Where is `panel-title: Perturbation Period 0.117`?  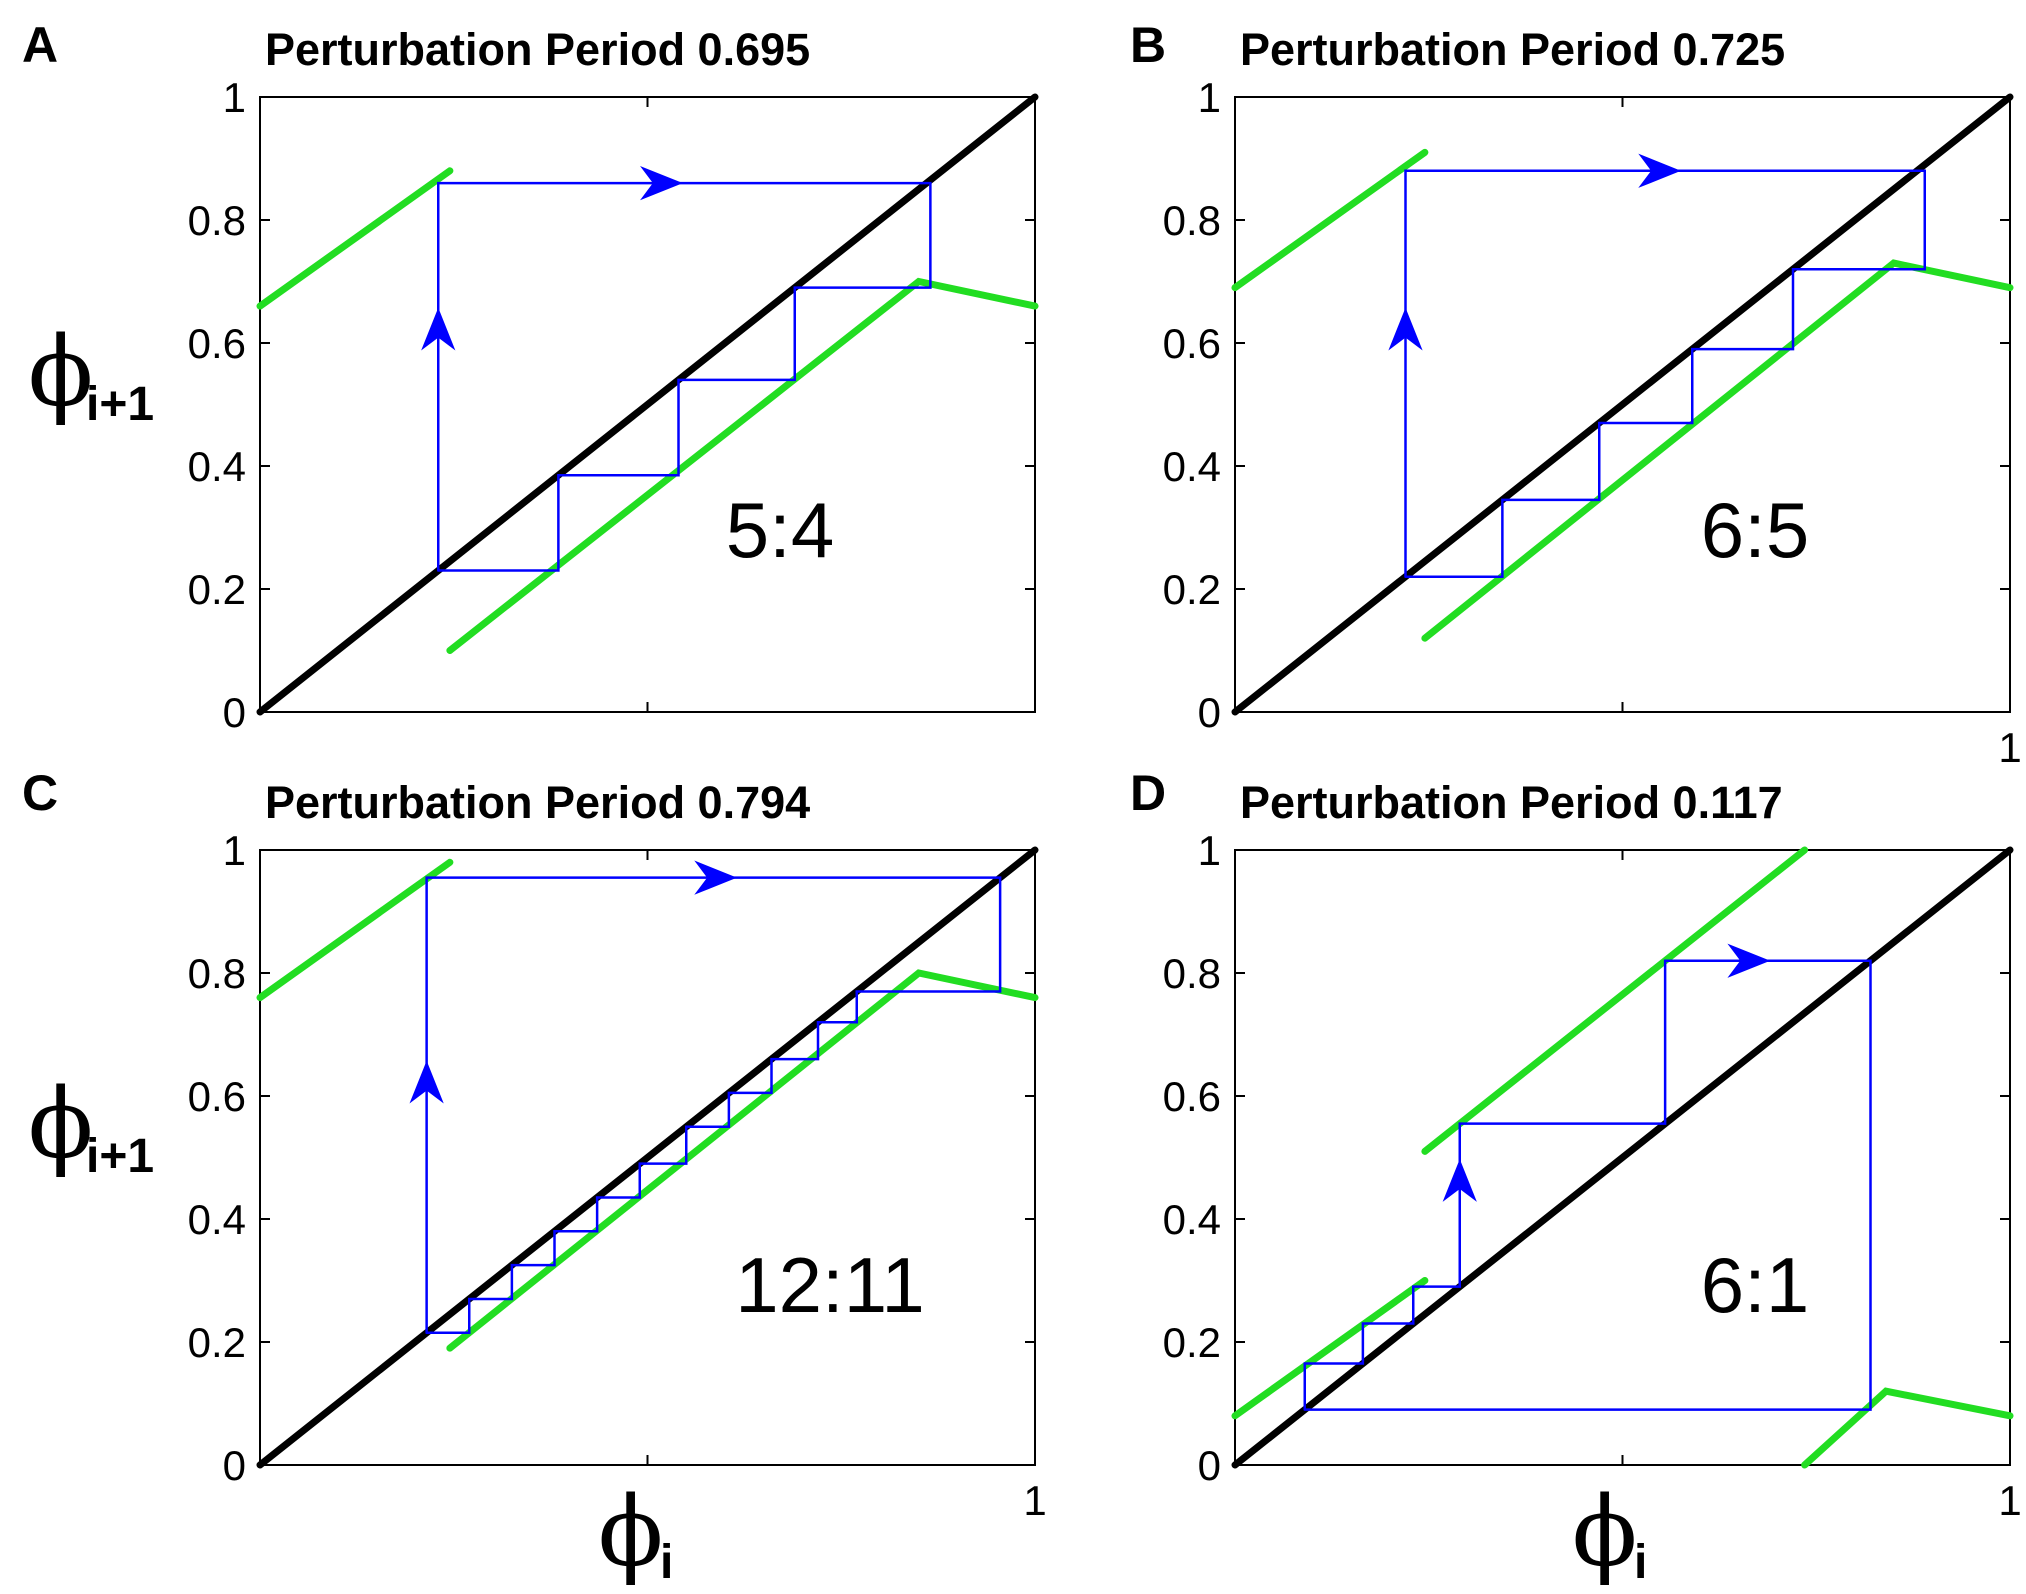
panel-title: Perturbation Period 0.117 is located at coordinates (1511, 802).